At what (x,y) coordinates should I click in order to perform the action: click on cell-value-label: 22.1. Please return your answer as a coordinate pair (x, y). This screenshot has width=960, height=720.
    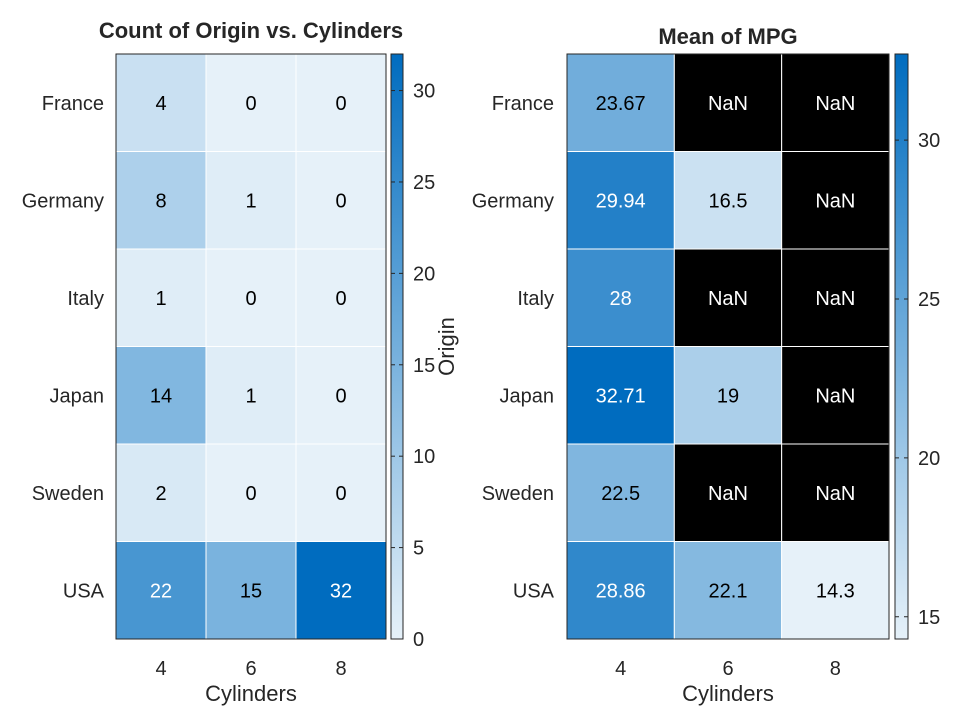
    Looking at the image, I should click on (728, 591).